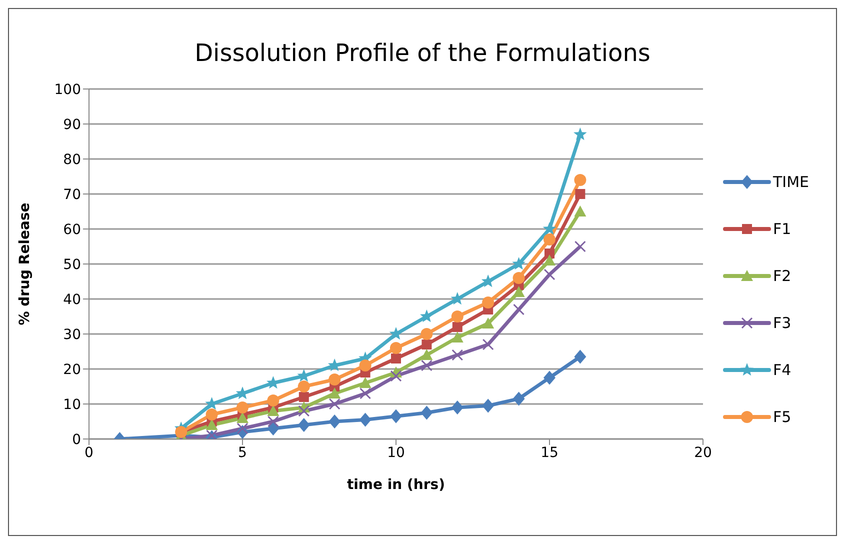 The height and width of the screenshot is (542, 843). Describe the element at coordinates (549, 452) in the screenshot. I see `x-tick-label: 15` at that location.